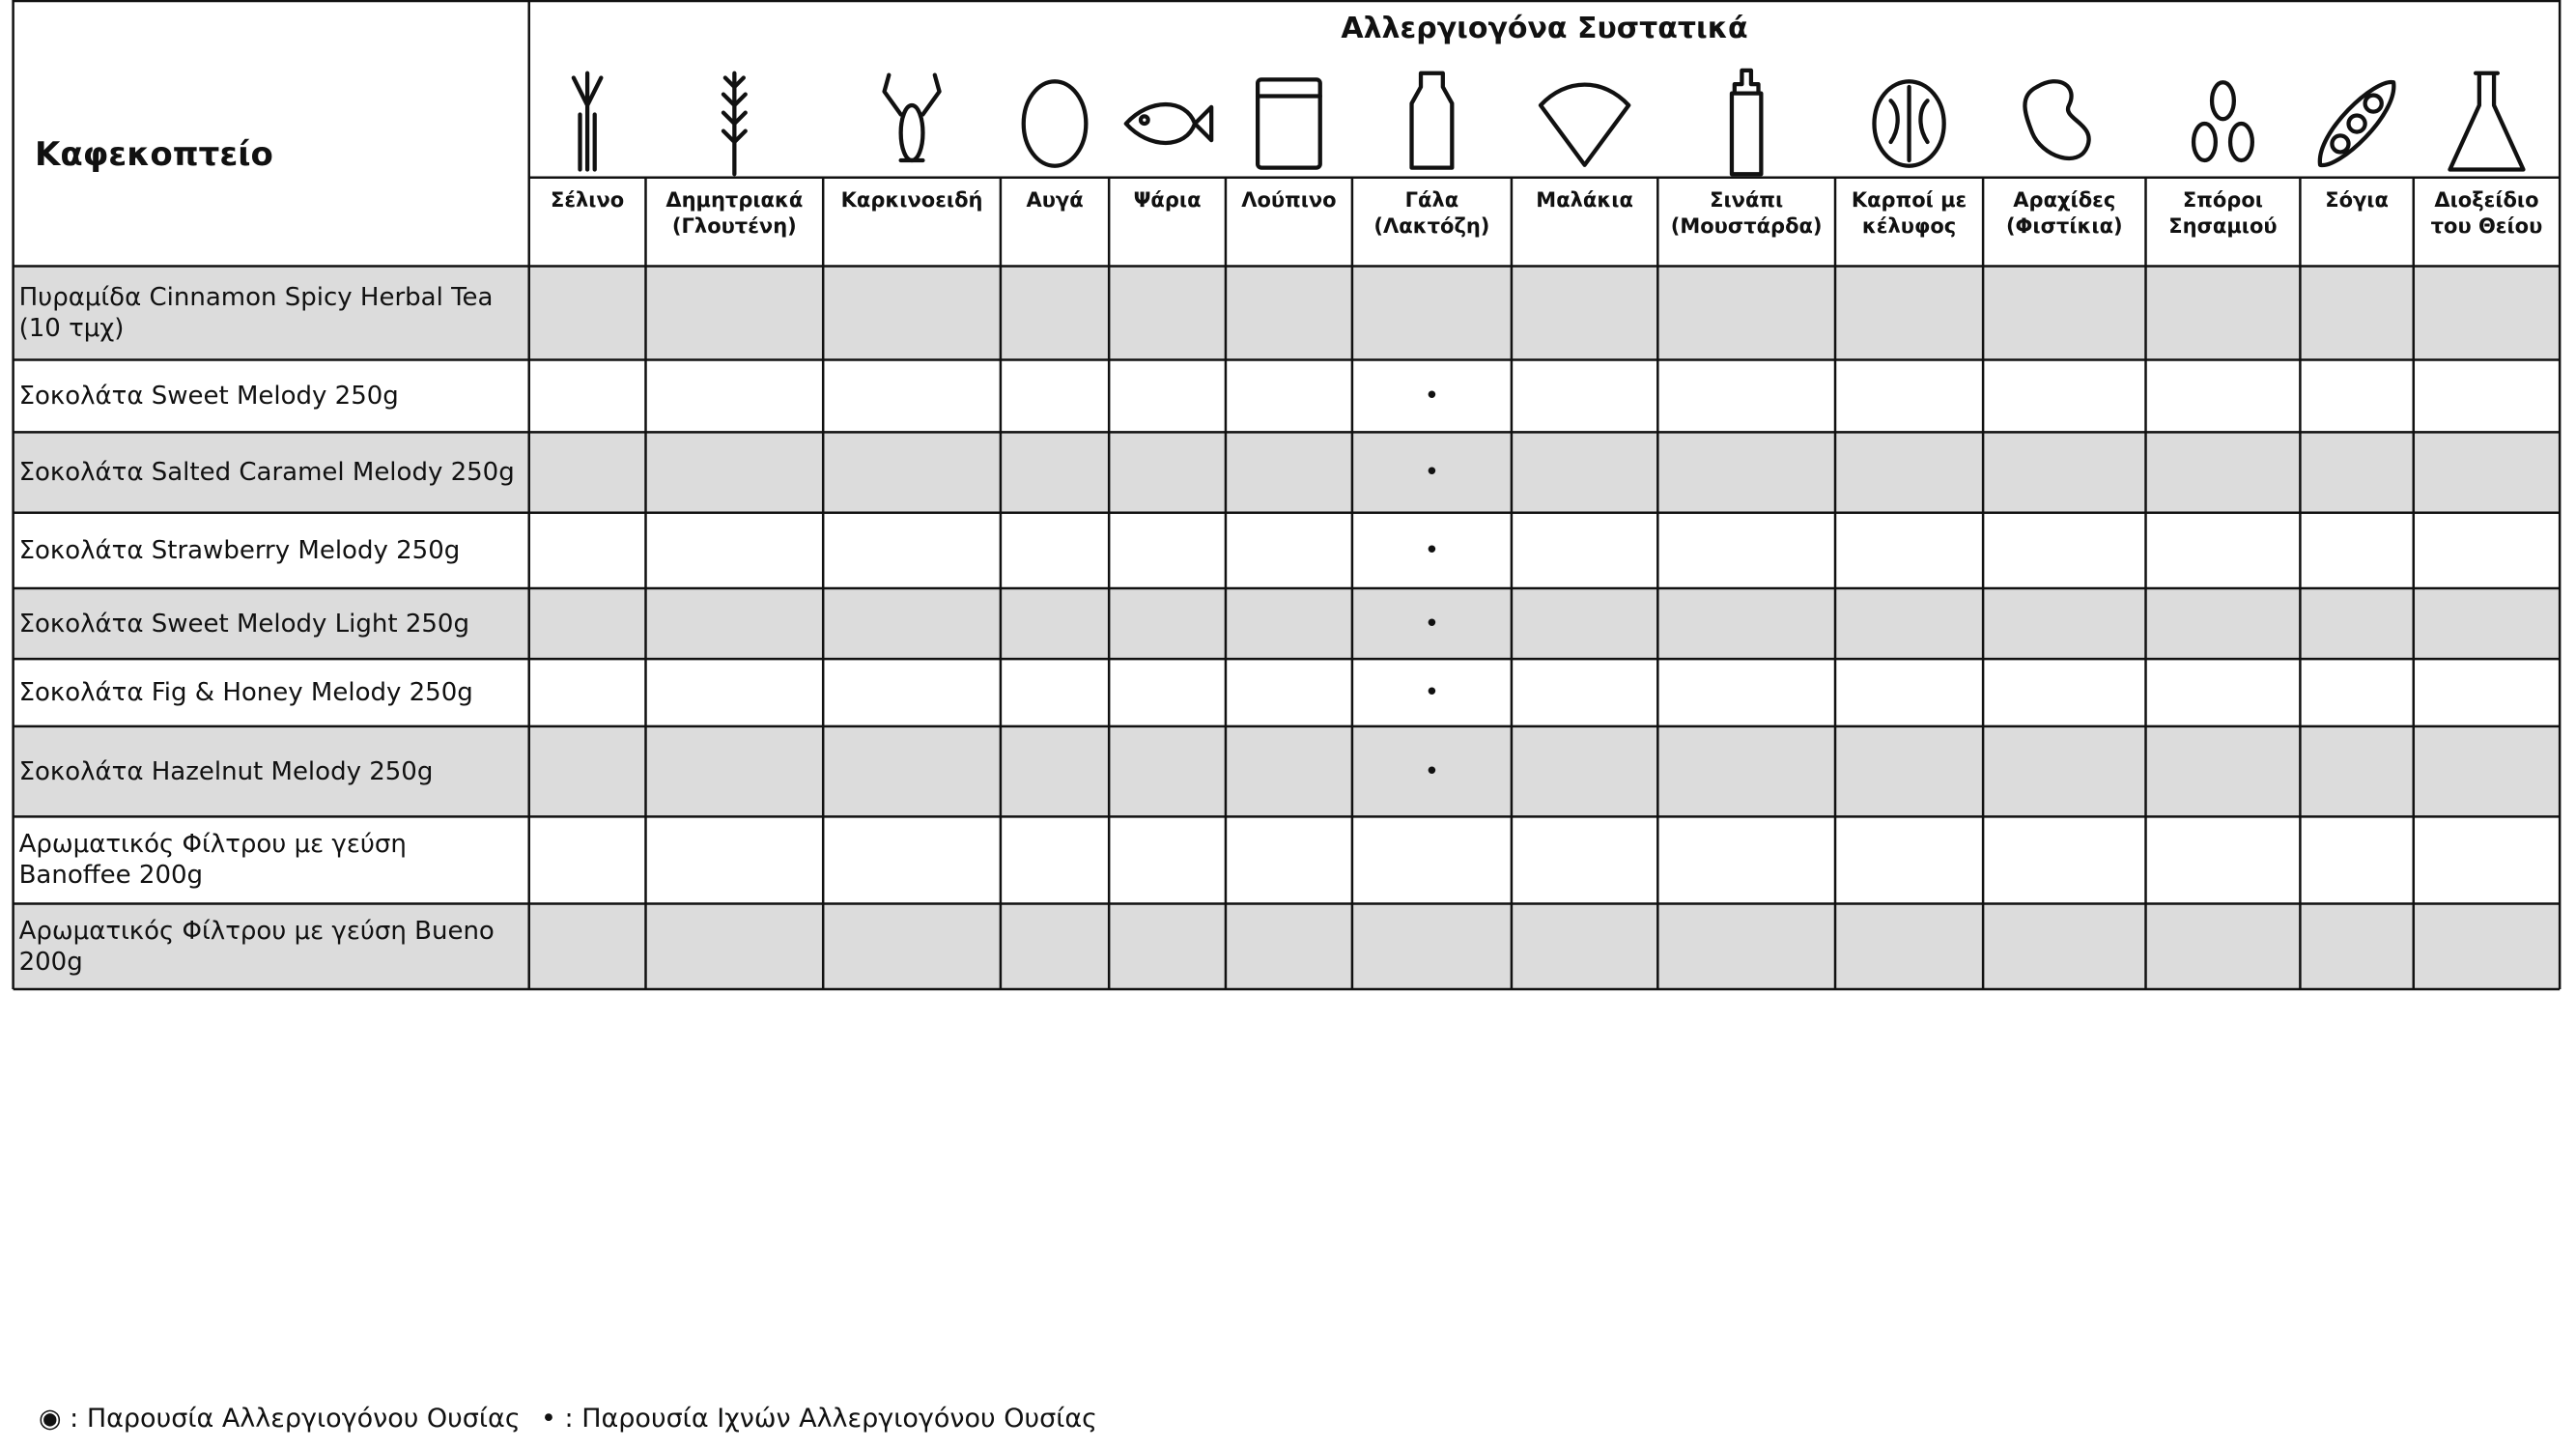  Describe the element at coordinates (1584, 199) in the screenshot. I see `column-label: Μαλάκια` at that location.